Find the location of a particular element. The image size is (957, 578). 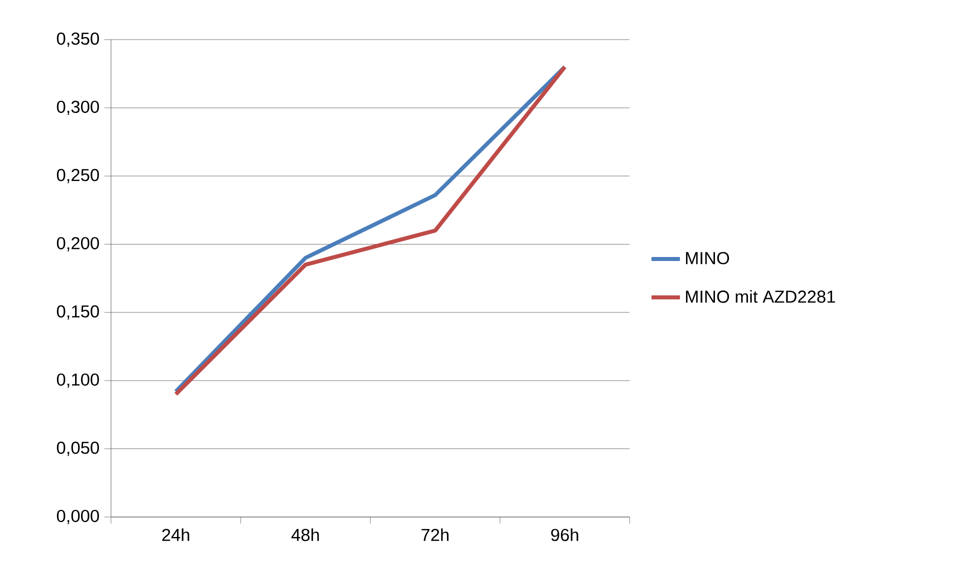

x-tick-label: 48h is located at coordinates (305, 535).